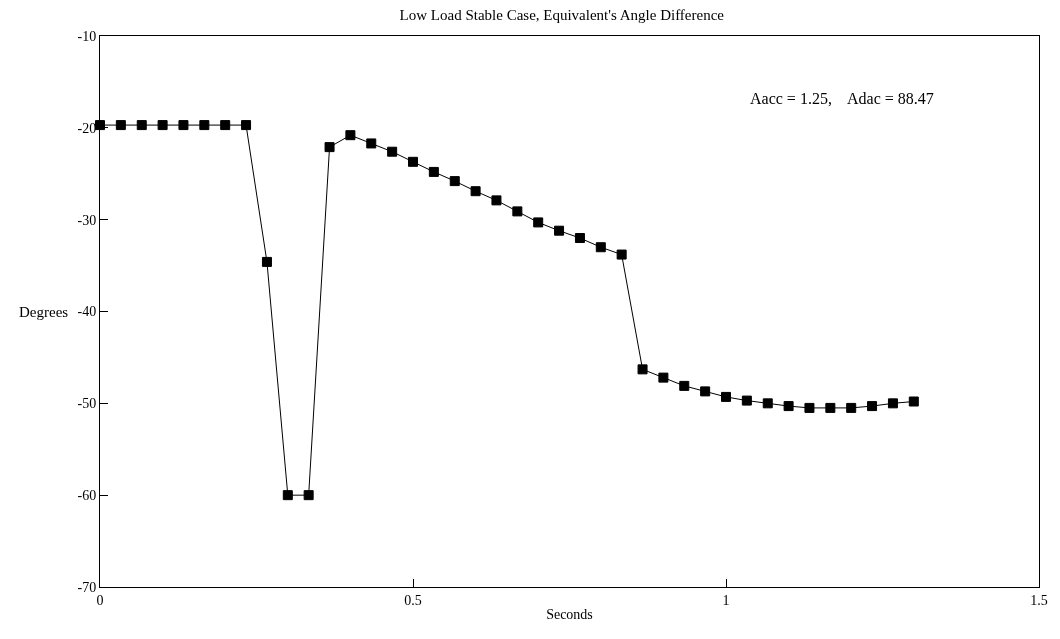  I want to click on y-tick-label: -10, so click(87, 36).